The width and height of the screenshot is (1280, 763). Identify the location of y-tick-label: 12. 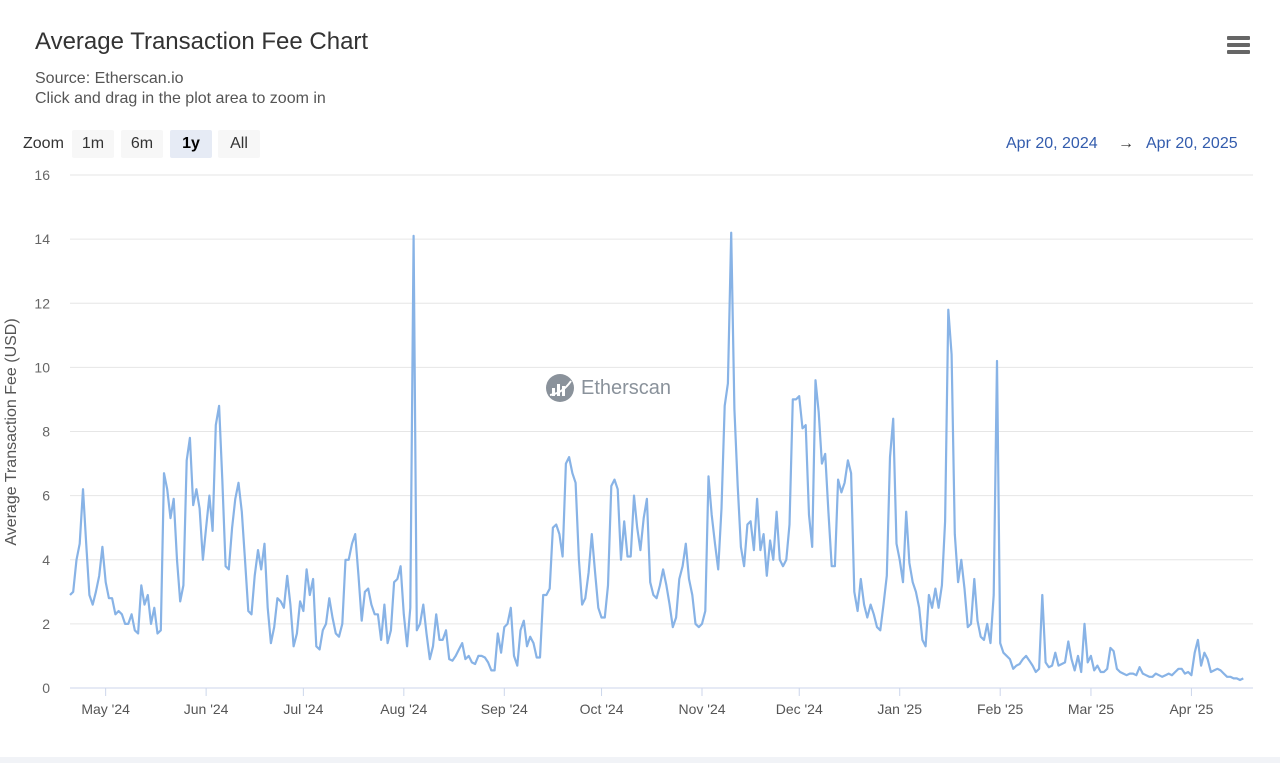
(42, 303).